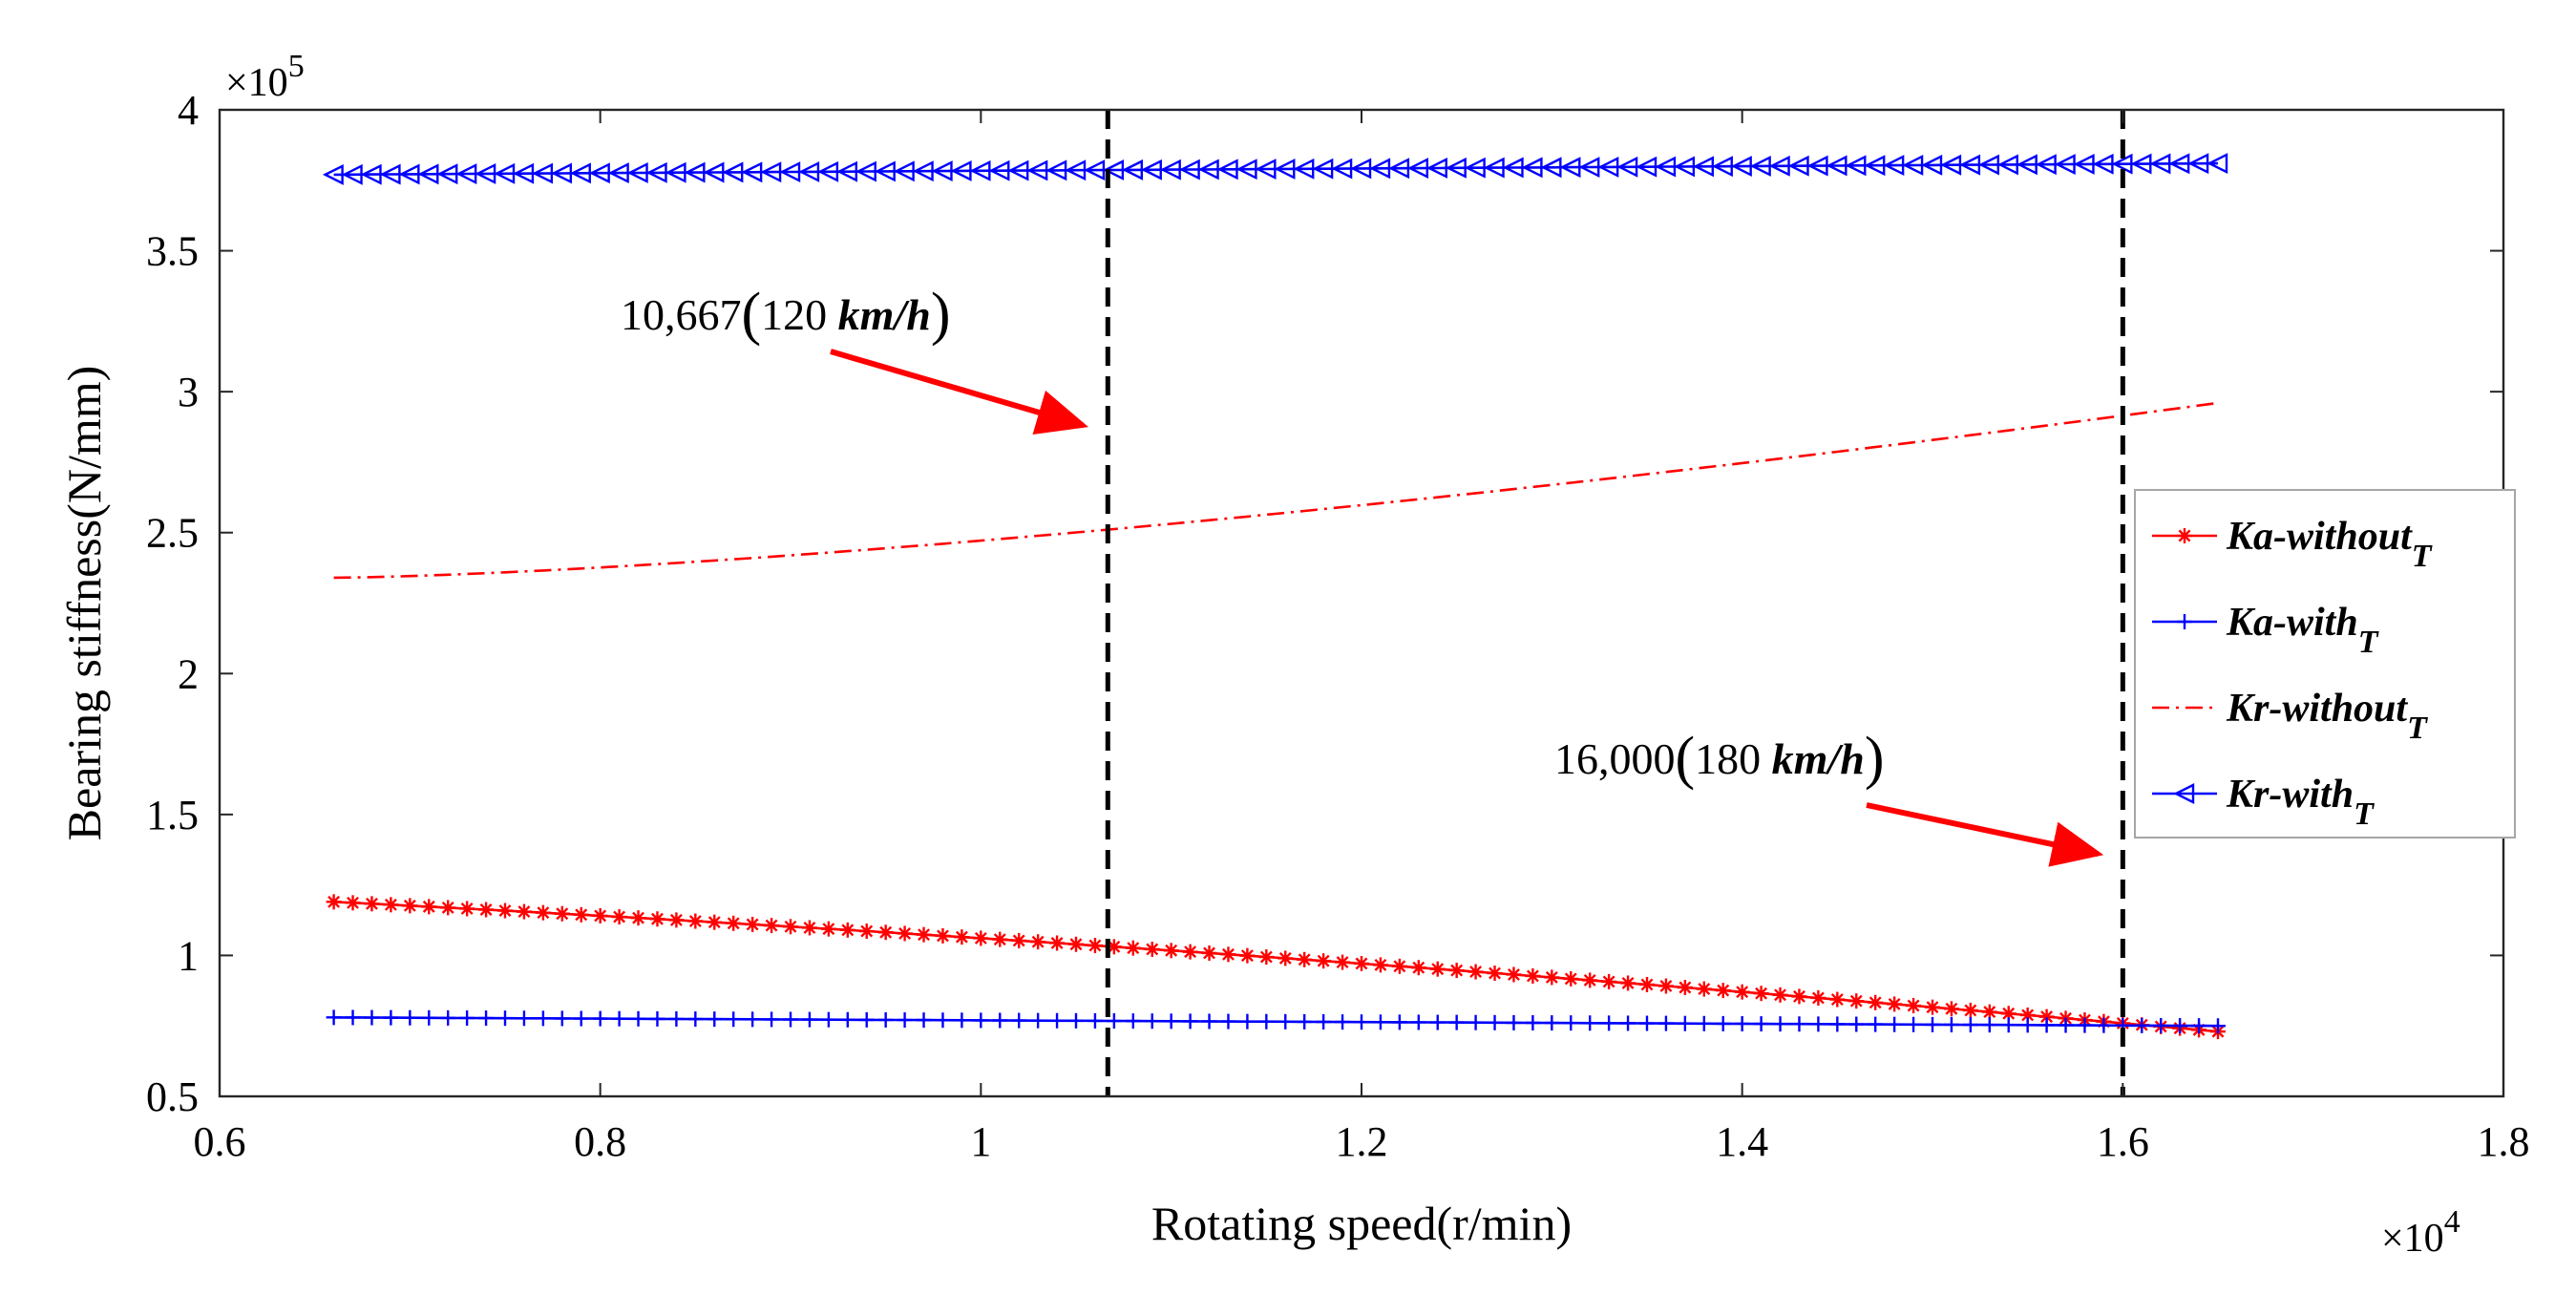 This screenshot has height=1295, width=2576. I want to click on y-tick-label: 3.5, so click(172, 251).